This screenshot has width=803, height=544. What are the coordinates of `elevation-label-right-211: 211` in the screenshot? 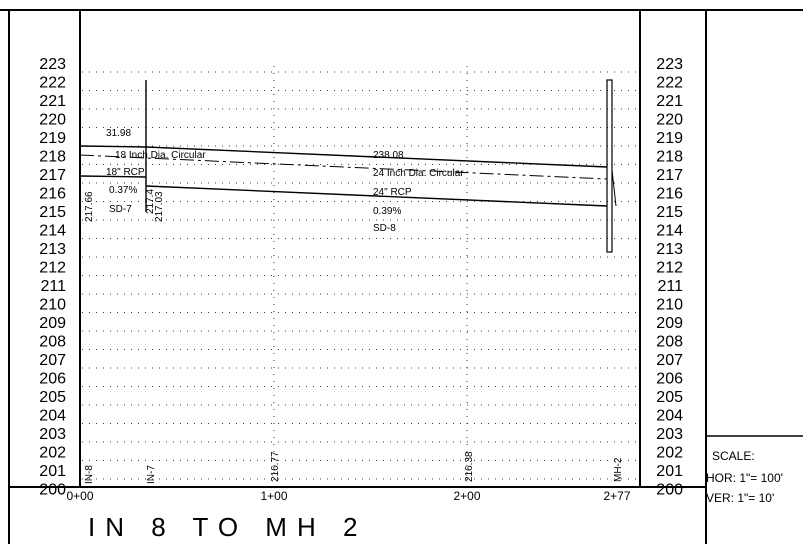 It's located at (670, 286).